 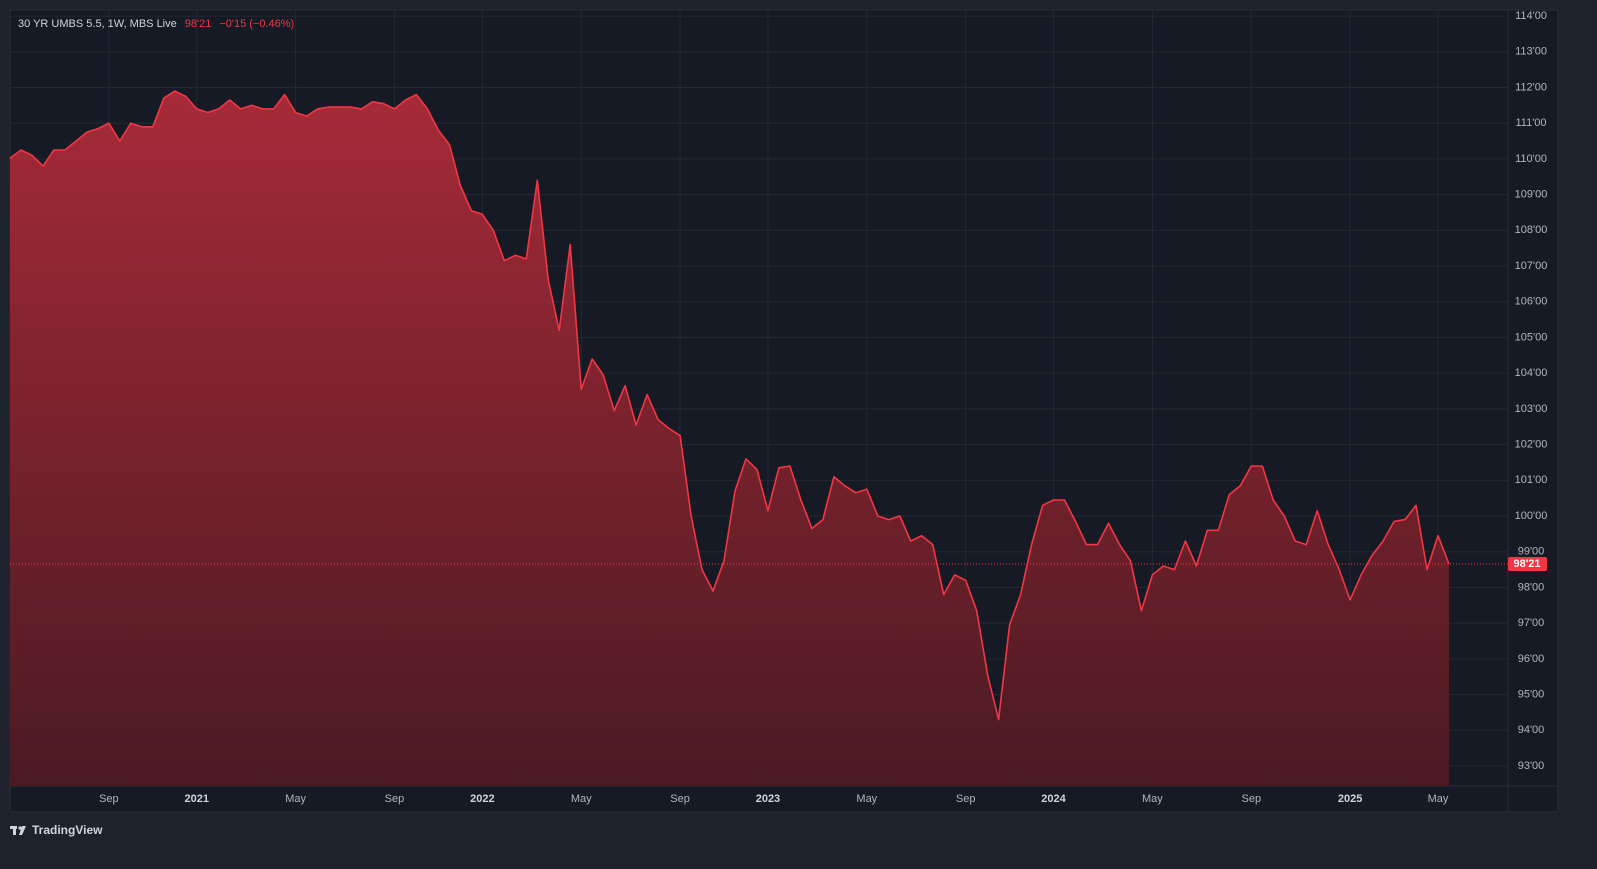 What do you see at coordinates (1531, 52) in the screenshot?
I see `y-tick-label: 113'00` at bounding box center [1531, 52].